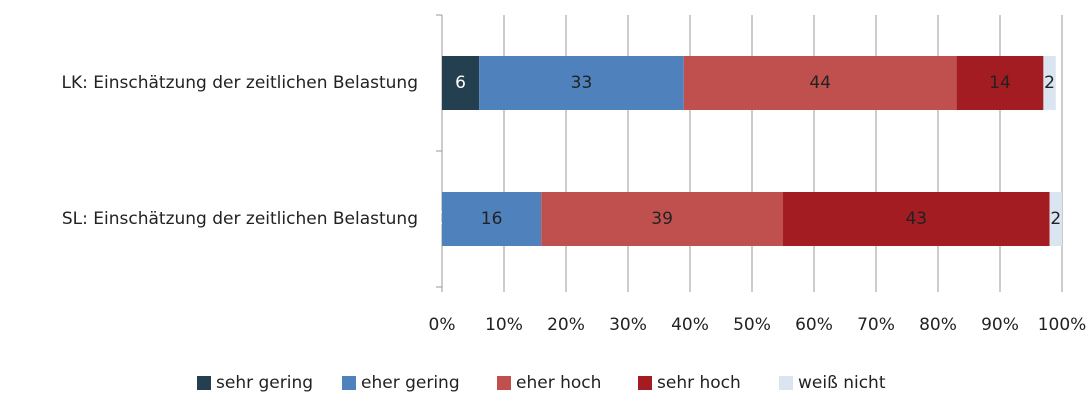  Describe the element at coordinates (442, 325) in the screenshot. I see `x-tick-label: 0%` at that location.